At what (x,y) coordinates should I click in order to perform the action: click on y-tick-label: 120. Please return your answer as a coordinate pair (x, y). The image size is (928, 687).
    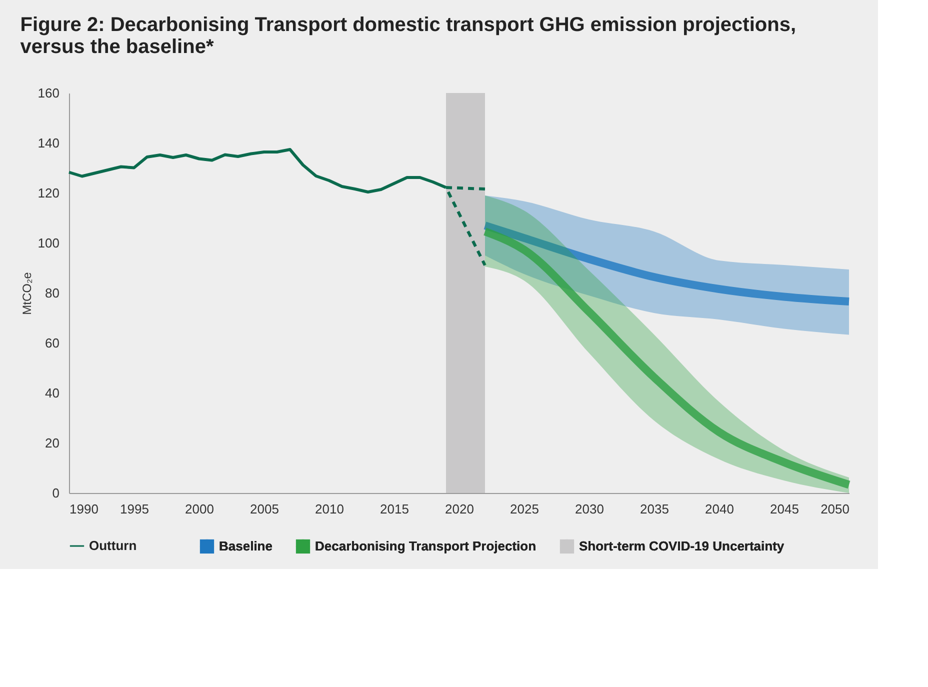
    Looking at the image, I should click on (49, 193).